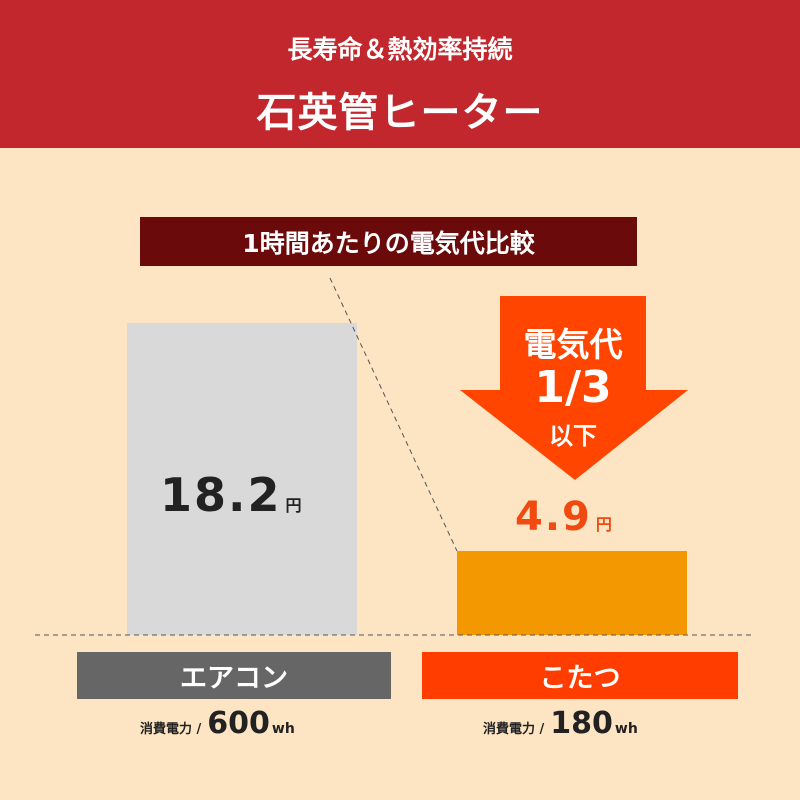 This screenshot has height=800, width=800. I want to click on callout-line2: 1/3, so click(573, 387).